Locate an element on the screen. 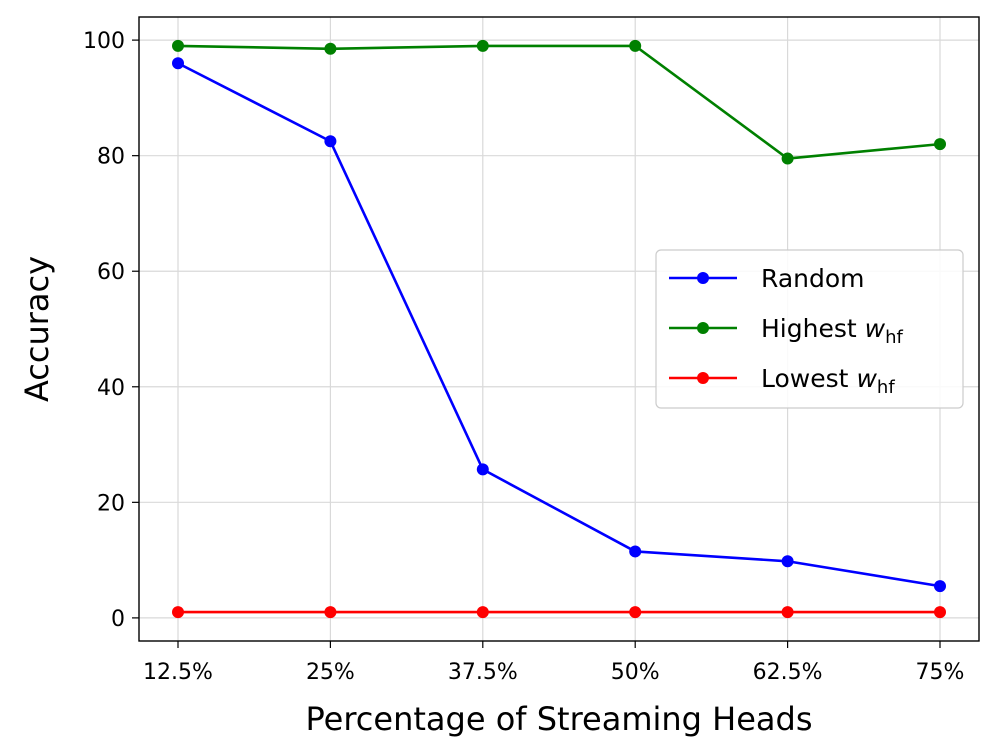 The image size is (996, 753). legend-label: Highest whf is located at coordinates (832, 331).